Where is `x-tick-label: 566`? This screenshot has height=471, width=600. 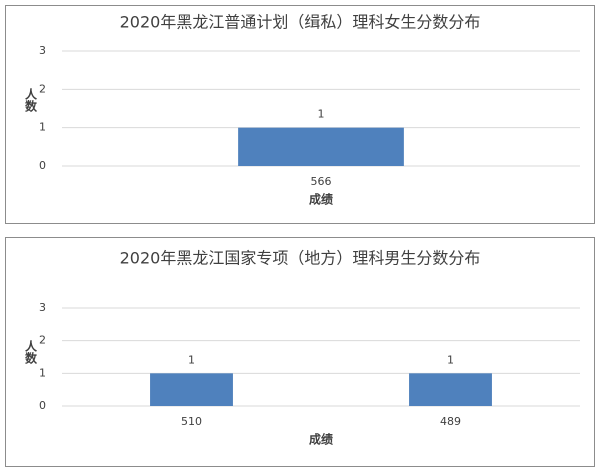 x-tick-label: 566 is located at coordinates (321, 181).